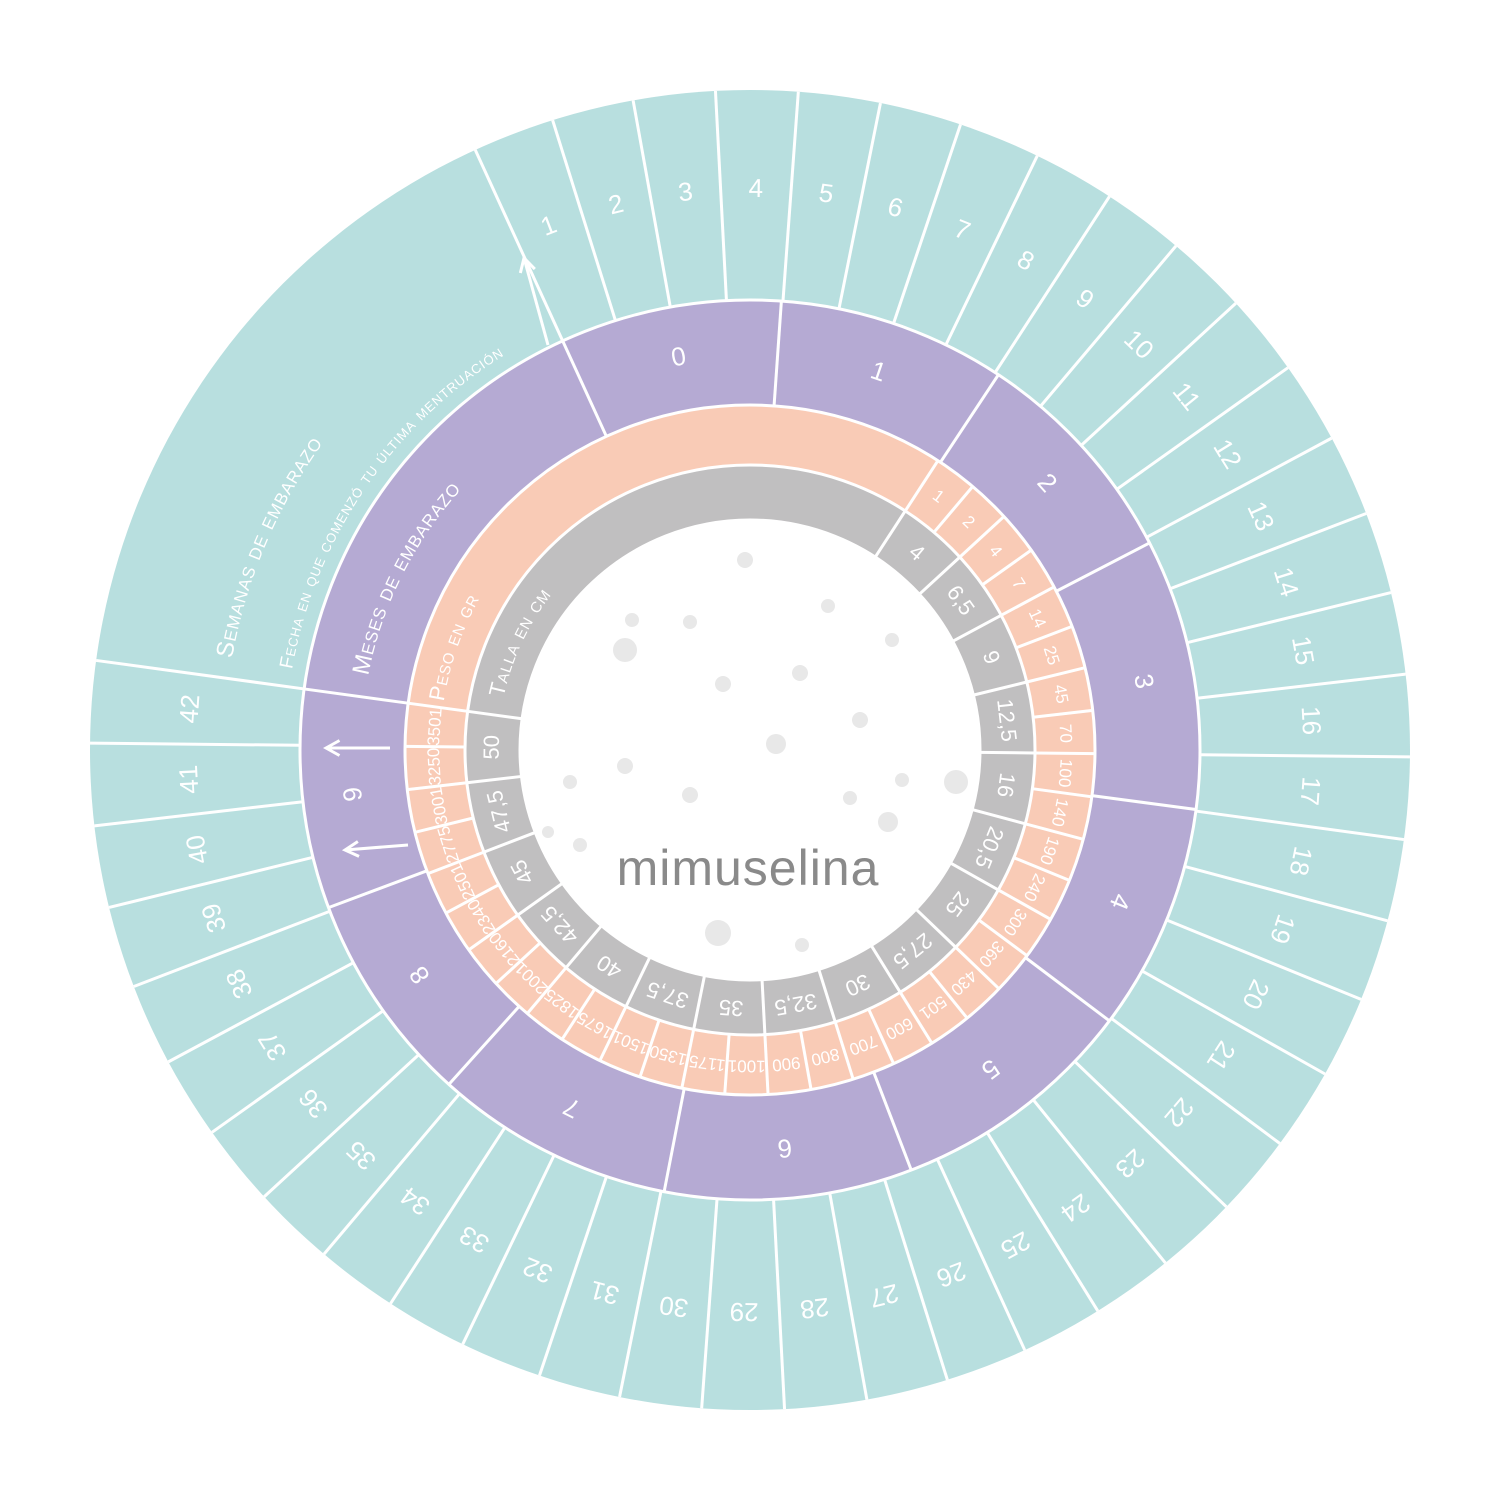  Describe the element at coordinates (1007, 720) in the screenshot. I see `length-label: 12,5` at that location.